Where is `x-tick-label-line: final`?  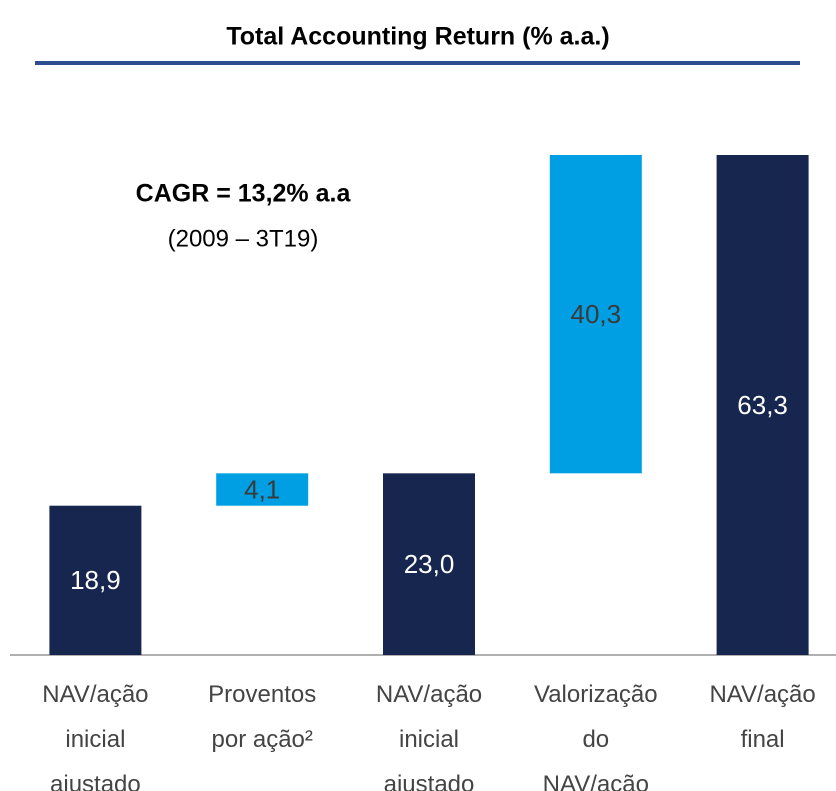 x-tick-label-line: final is located at coordinates (763, 739).